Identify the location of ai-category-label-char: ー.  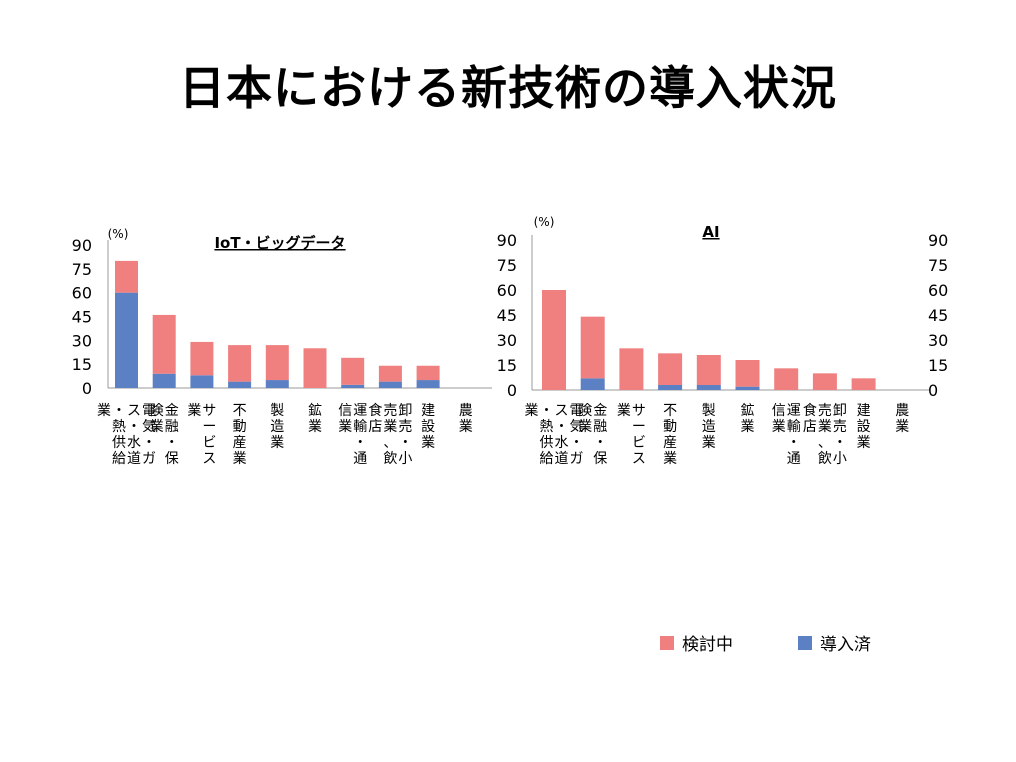
(639, 427).